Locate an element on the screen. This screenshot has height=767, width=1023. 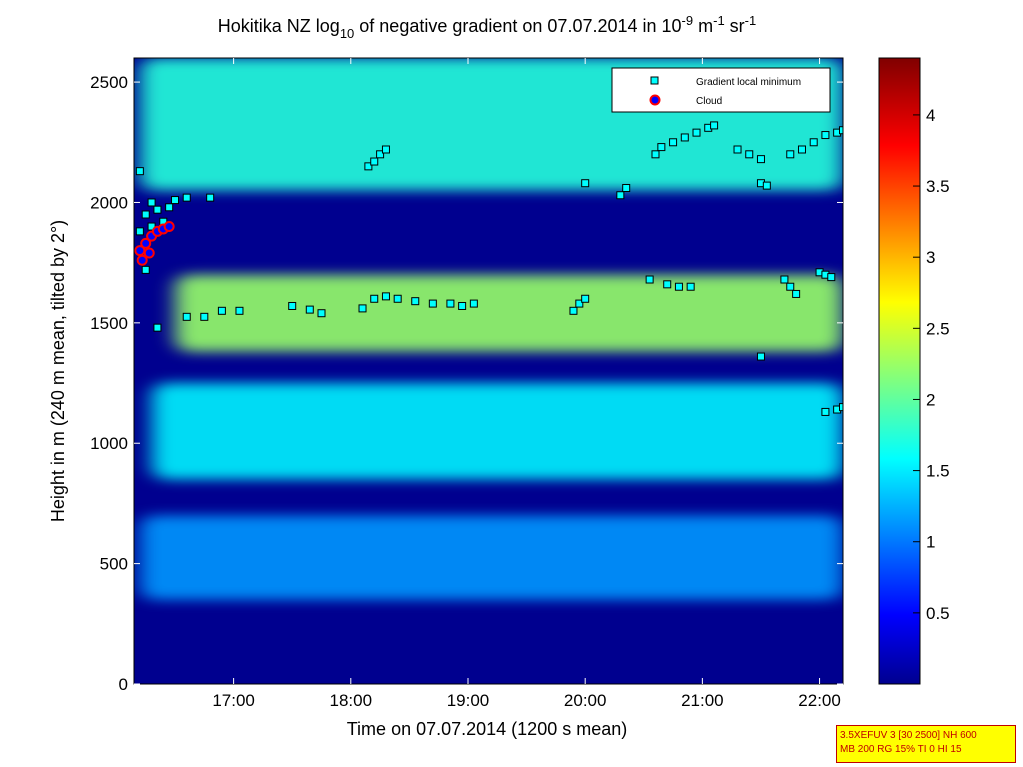
y-axis-label: Height in m (240 m mean, tilted by 2°) is located at coordinates (58, 371).